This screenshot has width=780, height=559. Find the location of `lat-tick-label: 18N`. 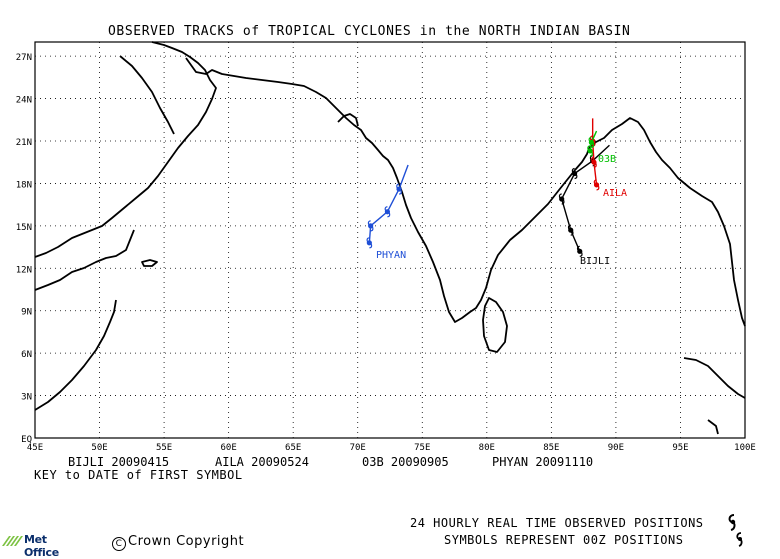

lat-tick-label: 18N is located at coordinates (24, 185).